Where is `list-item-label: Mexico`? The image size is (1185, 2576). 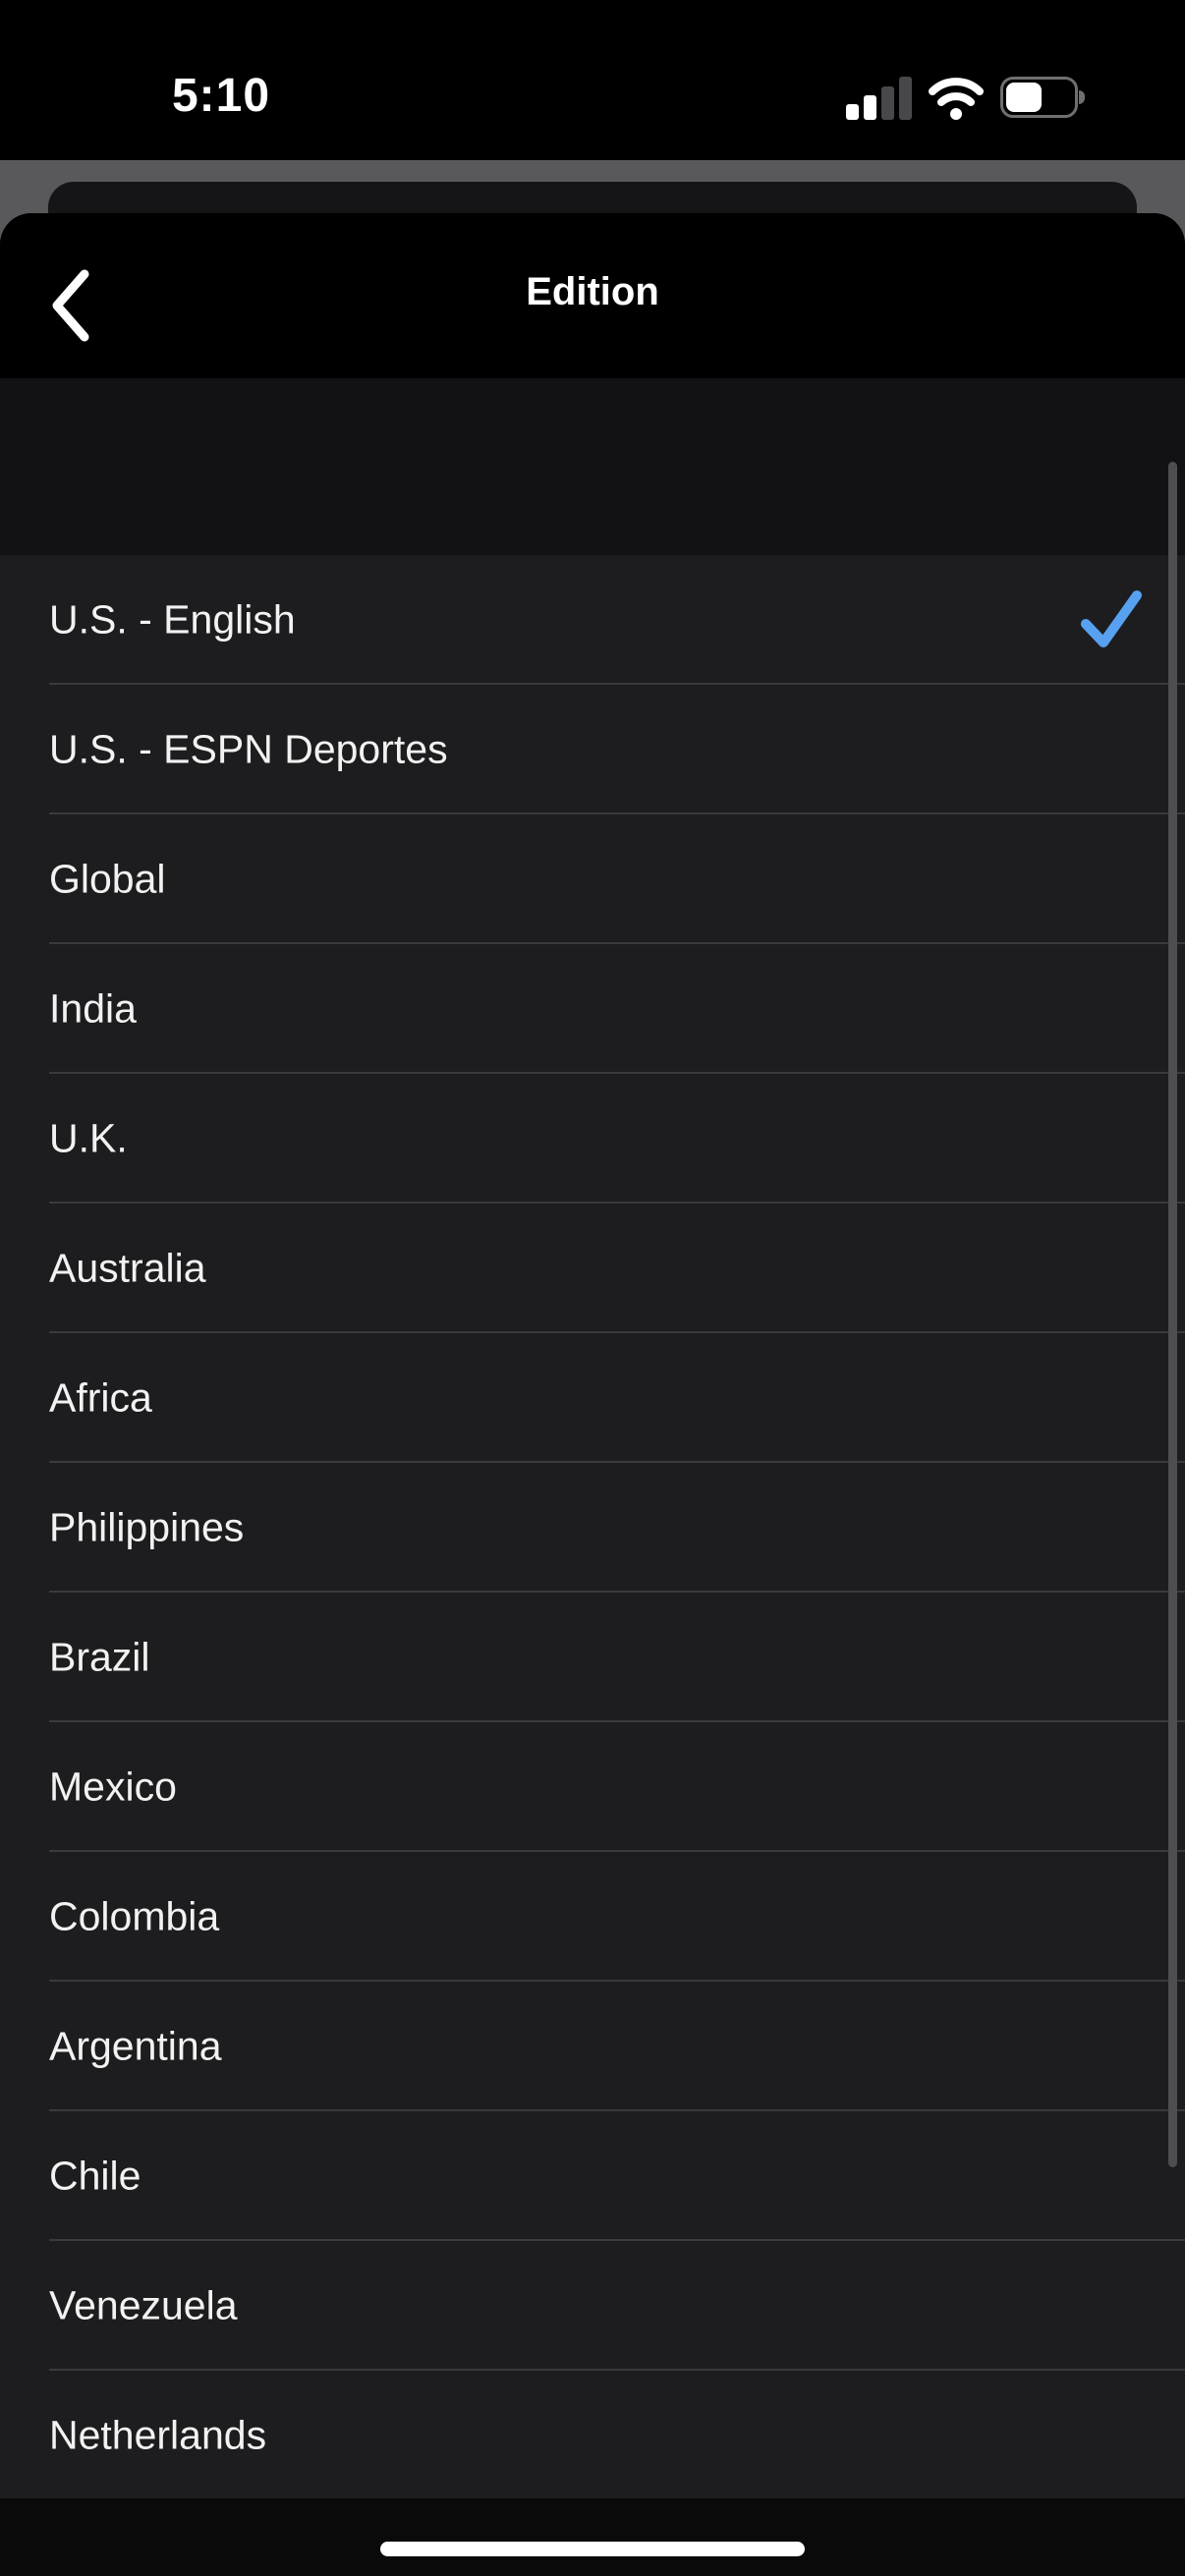
list-item-label: Mexico is located at coordinates (113, 1787).